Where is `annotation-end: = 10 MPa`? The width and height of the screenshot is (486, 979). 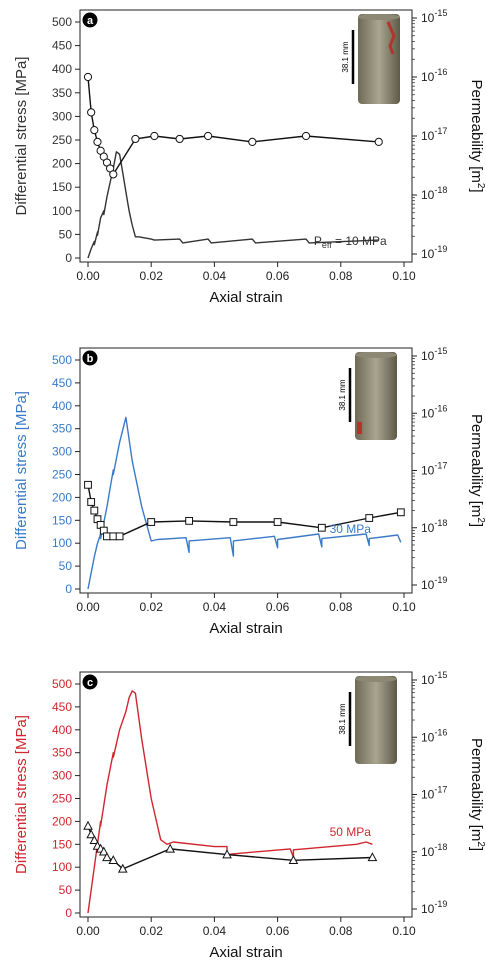
annotation-end: = 10 MPa is located at coordinates (359, 241).